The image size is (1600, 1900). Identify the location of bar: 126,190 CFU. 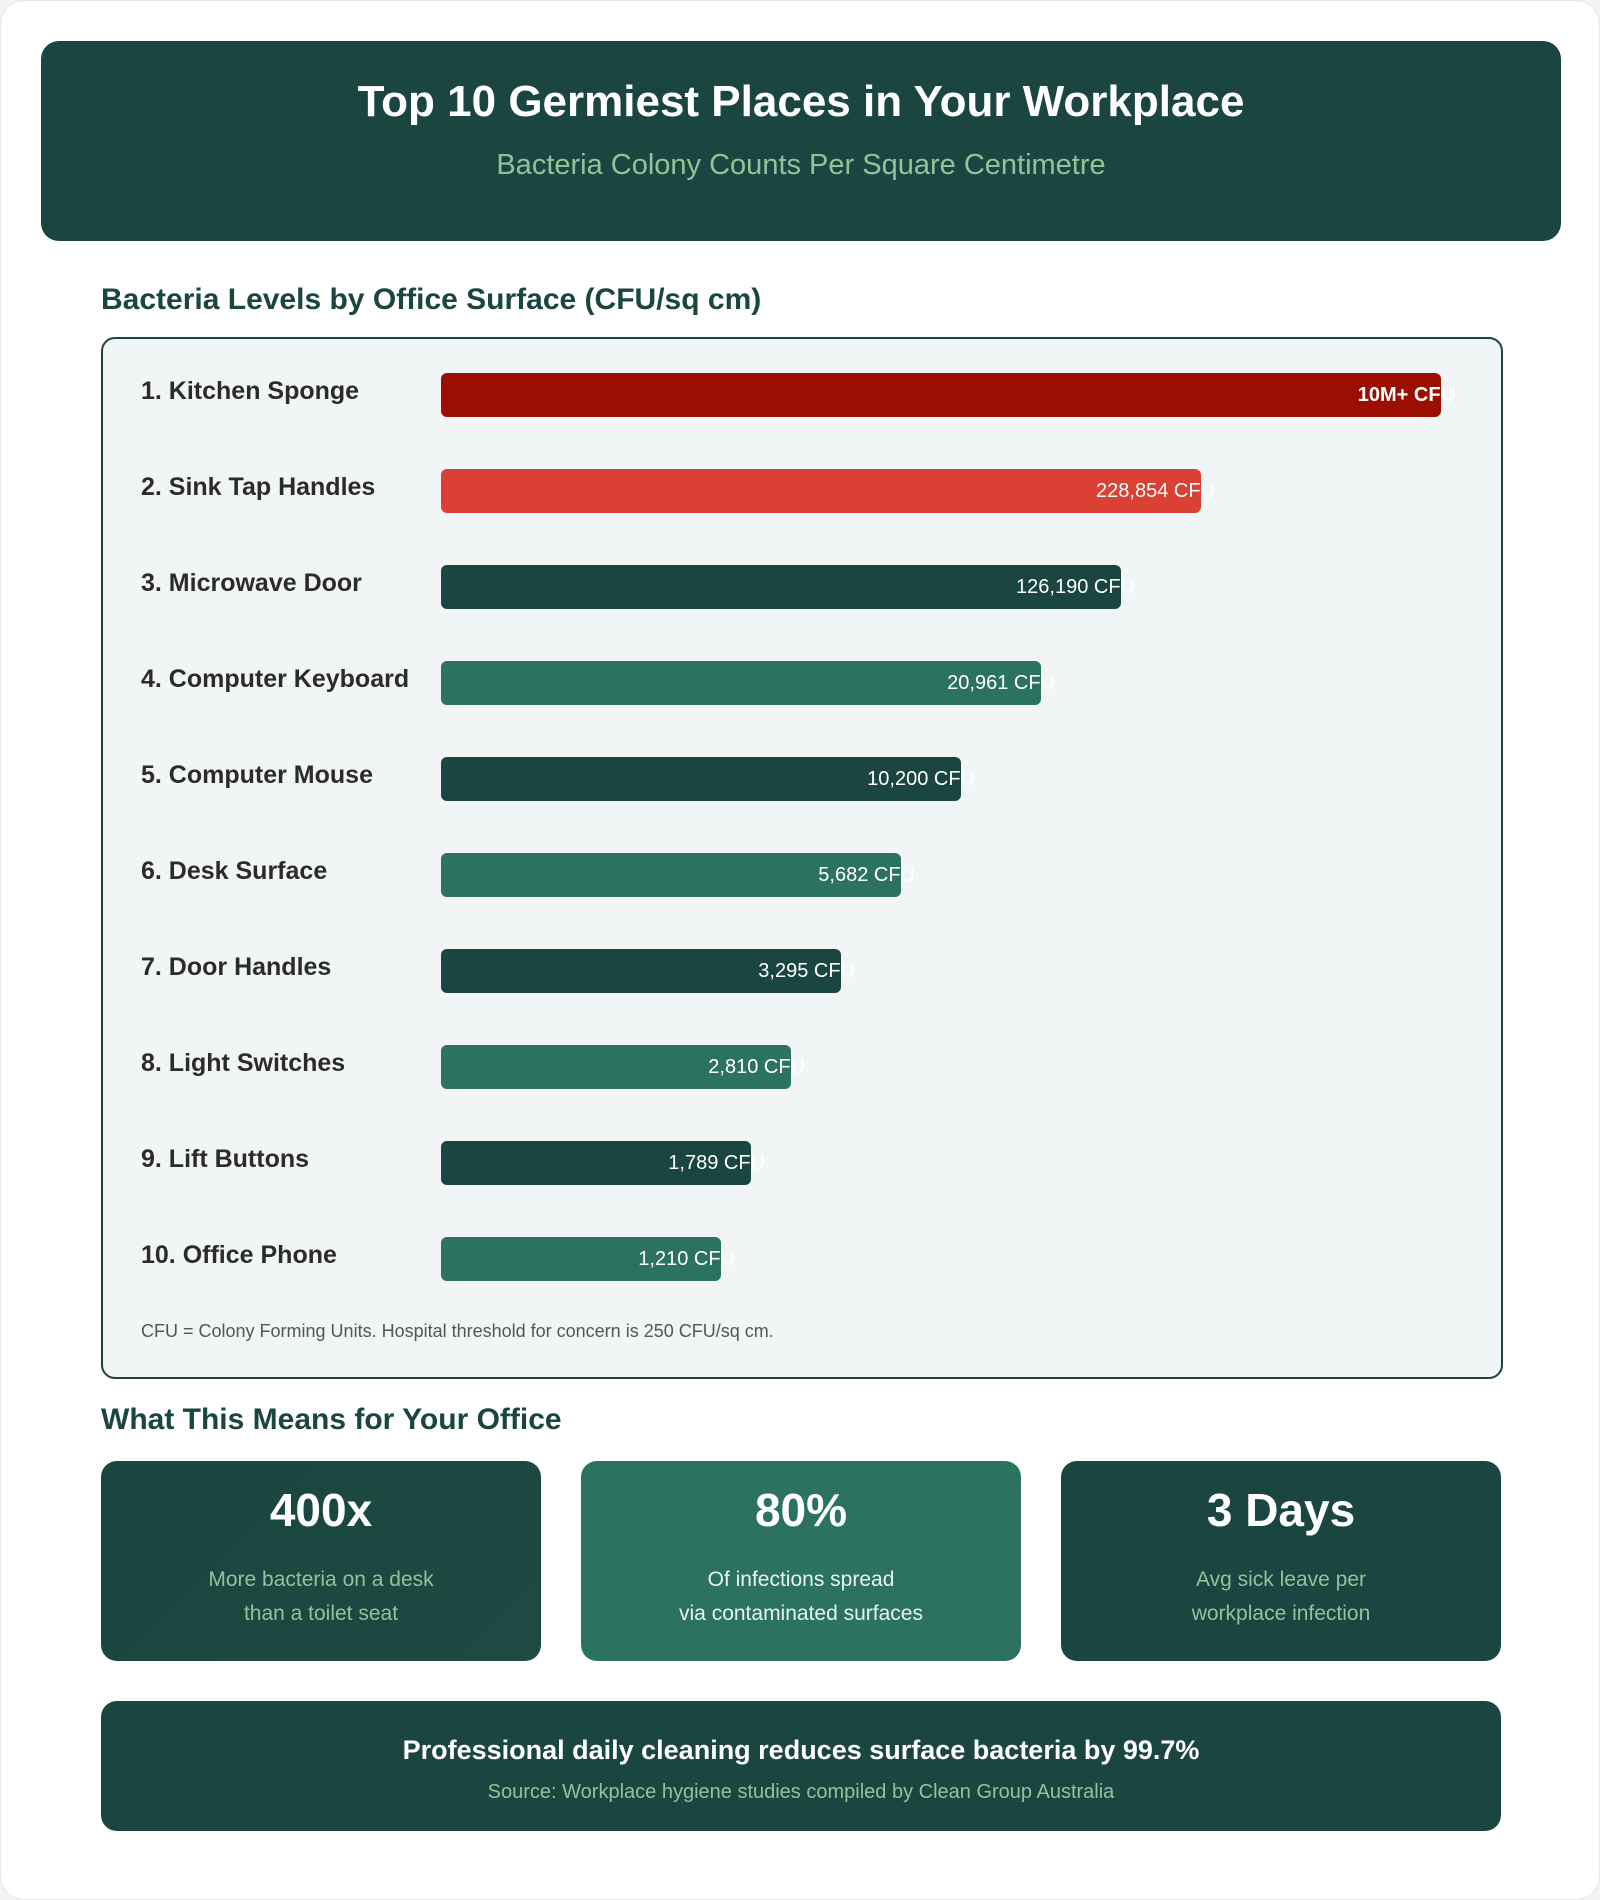
(788, 587).